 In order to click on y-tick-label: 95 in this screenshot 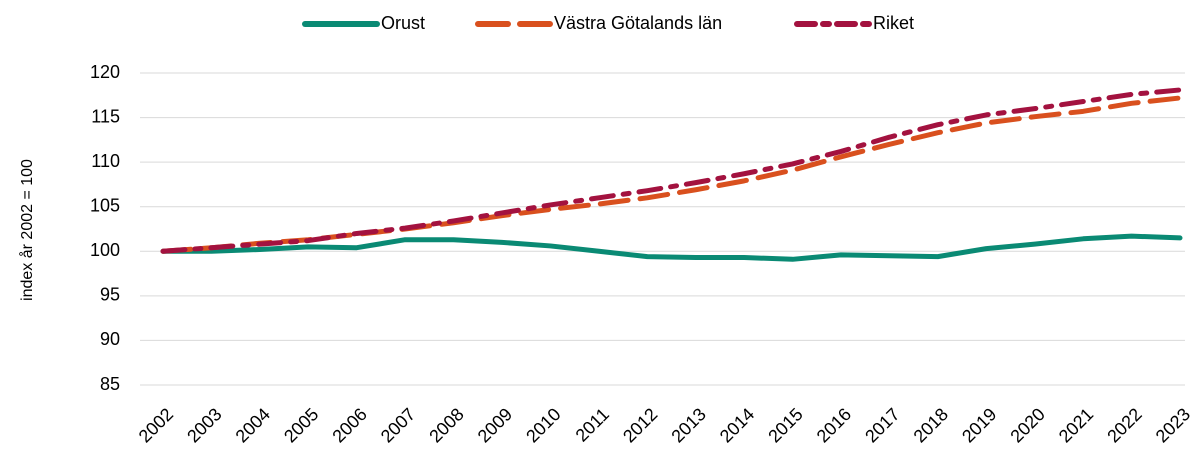, I will do `click(110, 295)`.